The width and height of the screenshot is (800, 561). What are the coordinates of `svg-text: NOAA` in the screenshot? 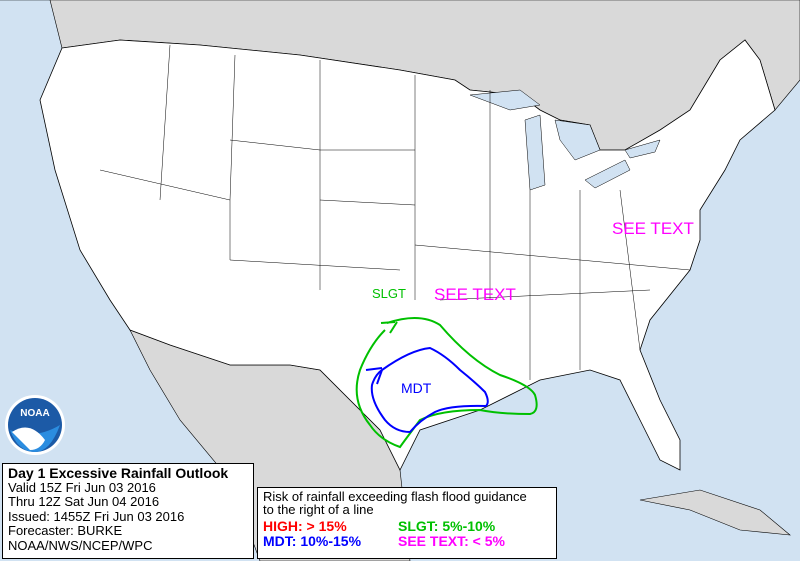 It's located at (34, 413).